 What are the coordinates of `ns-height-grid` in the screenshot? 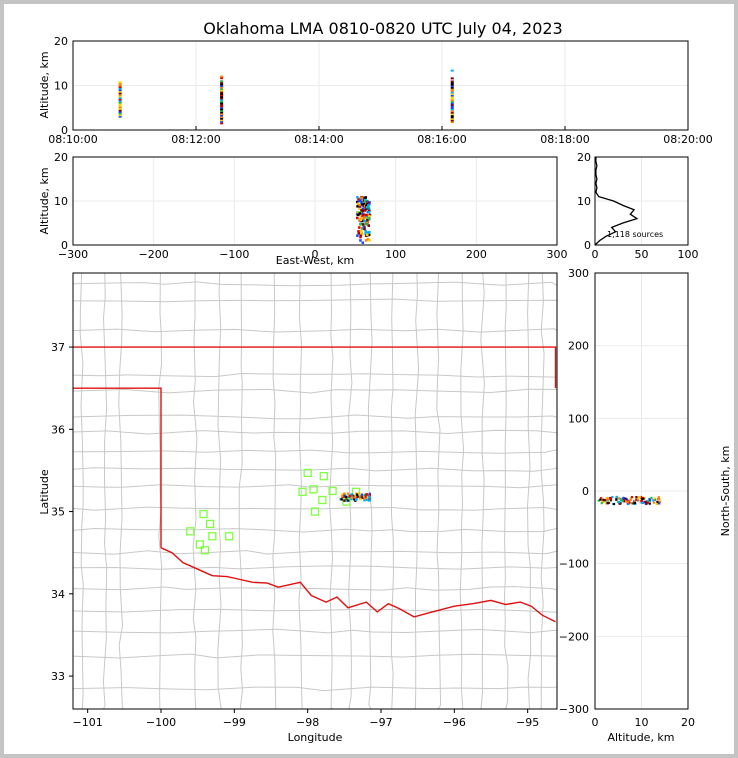 It's located at (641, 491).